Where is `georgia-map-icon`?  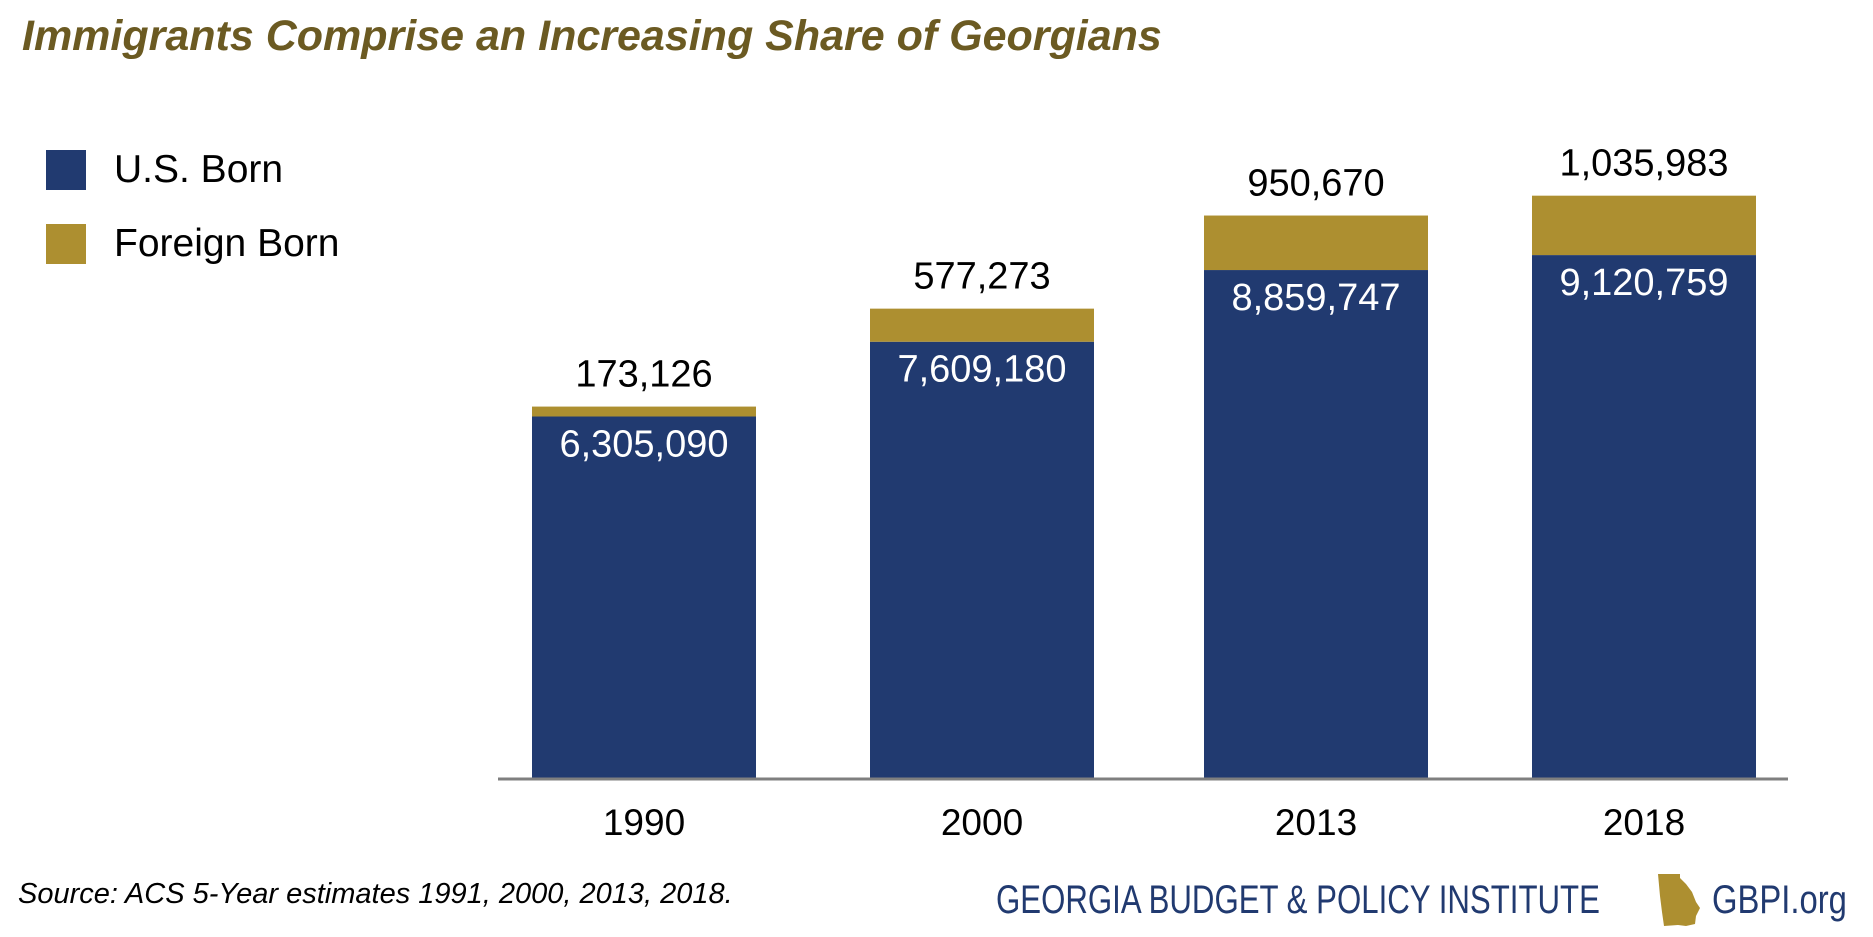
georgia-map-icon is located at coordinates (1679, 900).